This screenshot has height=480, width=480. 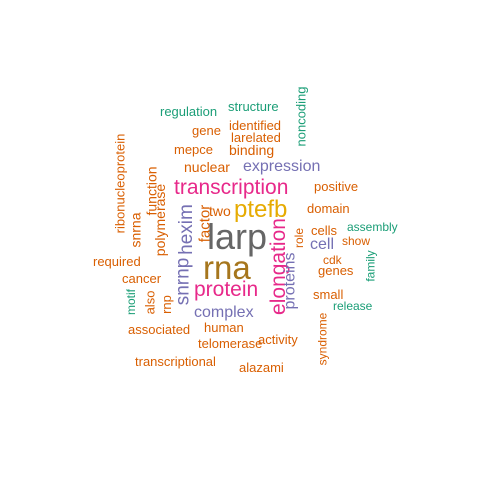 What do you see at coordinates (322, 339) in the screenshot?
I see `word-syndrome: syndrome` at bounding box center [322, 339].